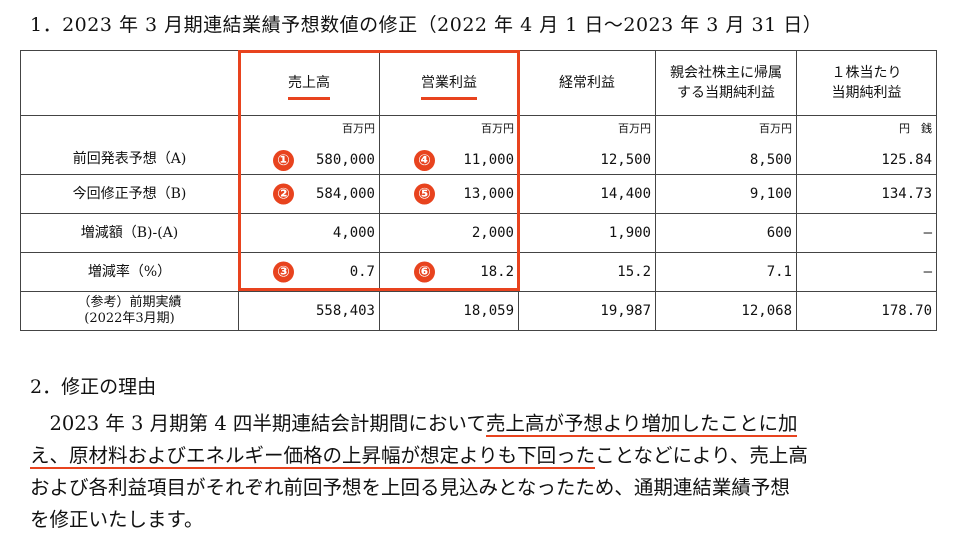 The image size is (960, 542). What do you see at coordinates (283, 160) in the screenshot?
I see `marker-1-icon: ①` at bounding box center [283, 160].